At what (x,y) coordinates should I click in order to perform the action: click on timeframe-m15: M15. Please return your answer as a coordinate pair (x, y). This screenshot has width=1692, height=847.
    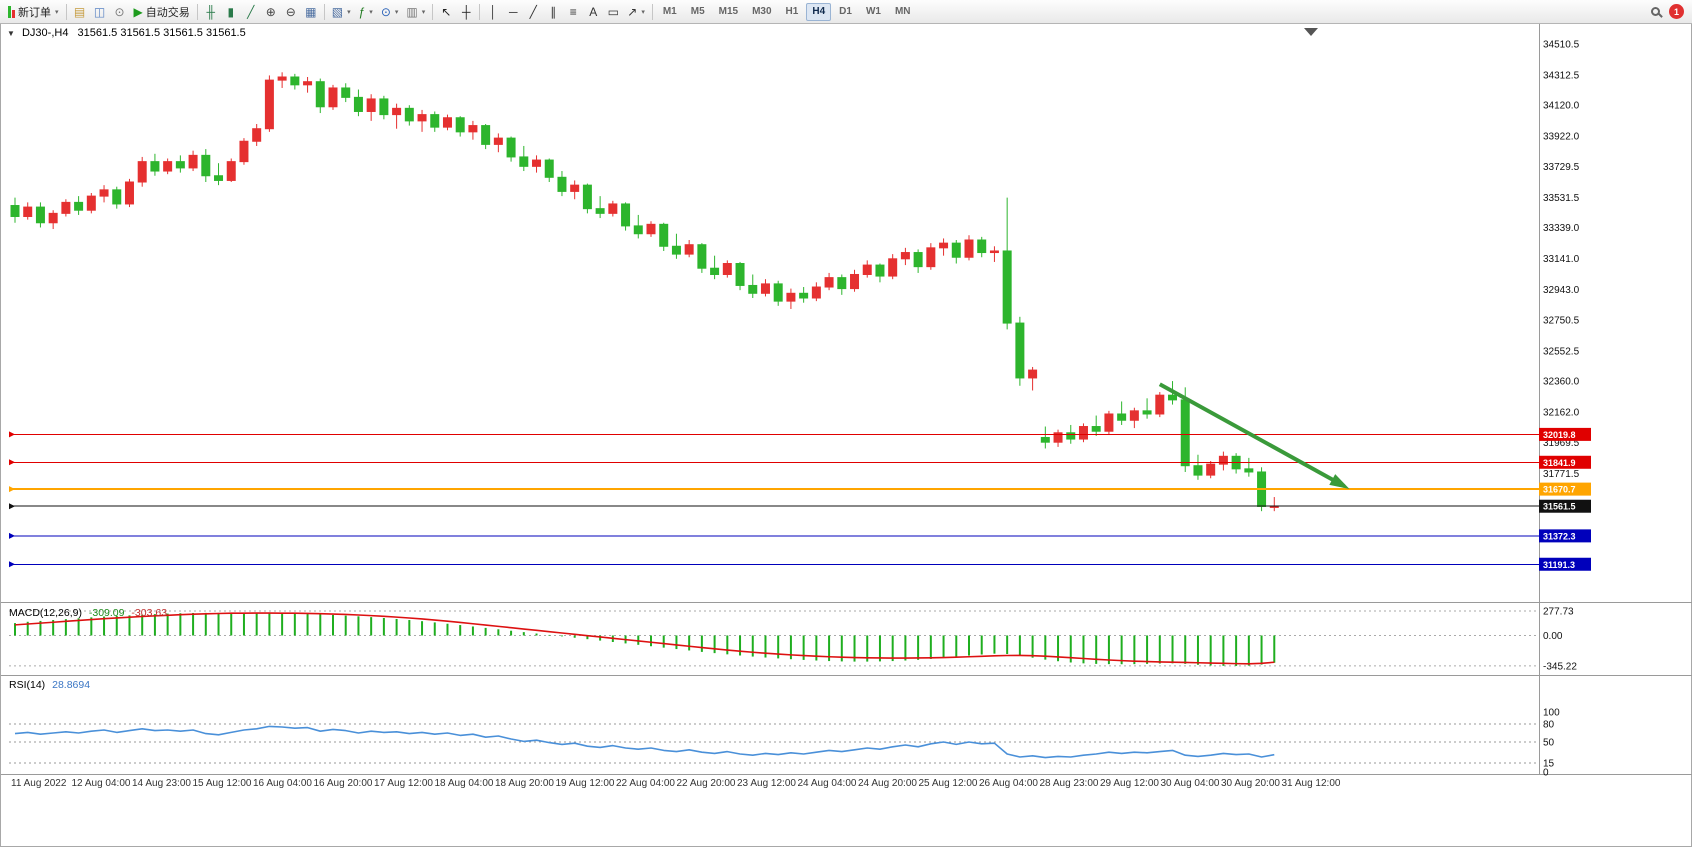
    Looking at the image, I should click on (728, 12).